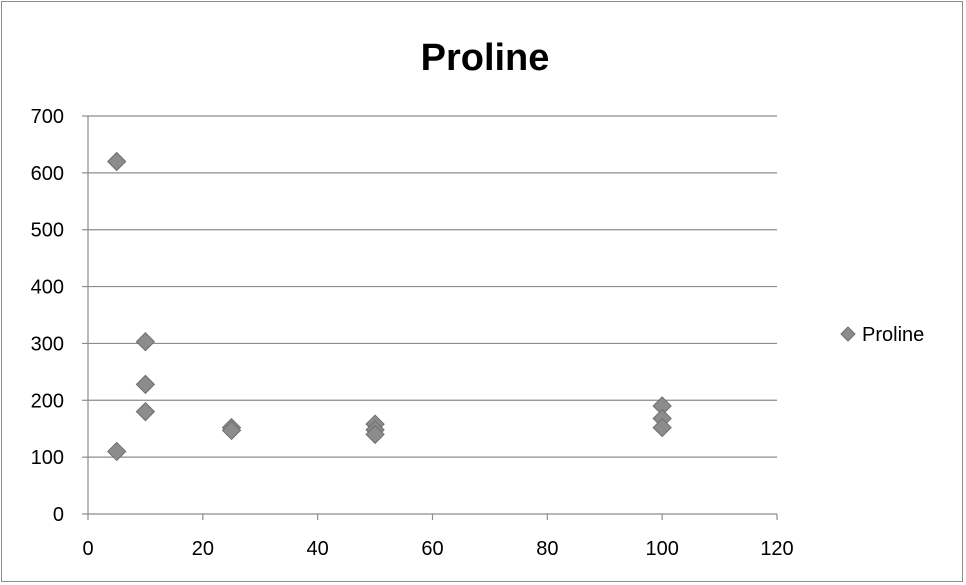 The width and height of the screenshot is (966, 585). I want to click on y-tick-labels: 0 100 200 300 400 500 600 700, so click(47, 316).